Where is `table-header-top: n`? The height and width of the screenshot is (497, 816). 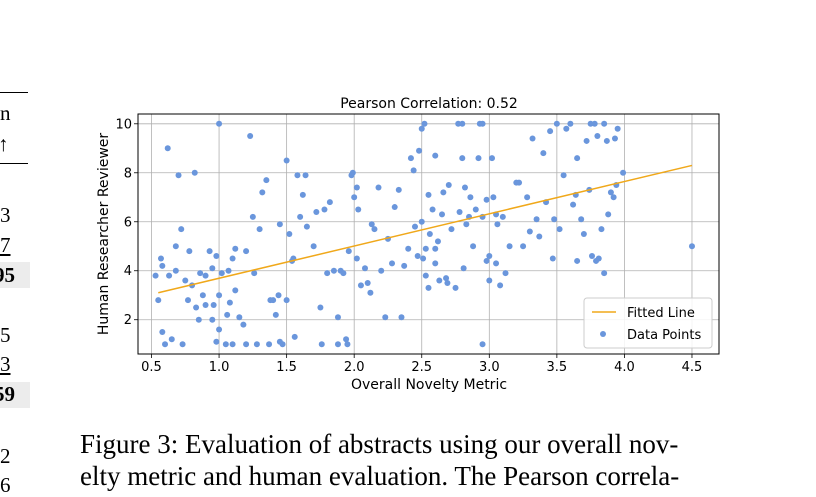 table-header-top: n is located at coordinates (5, 113).